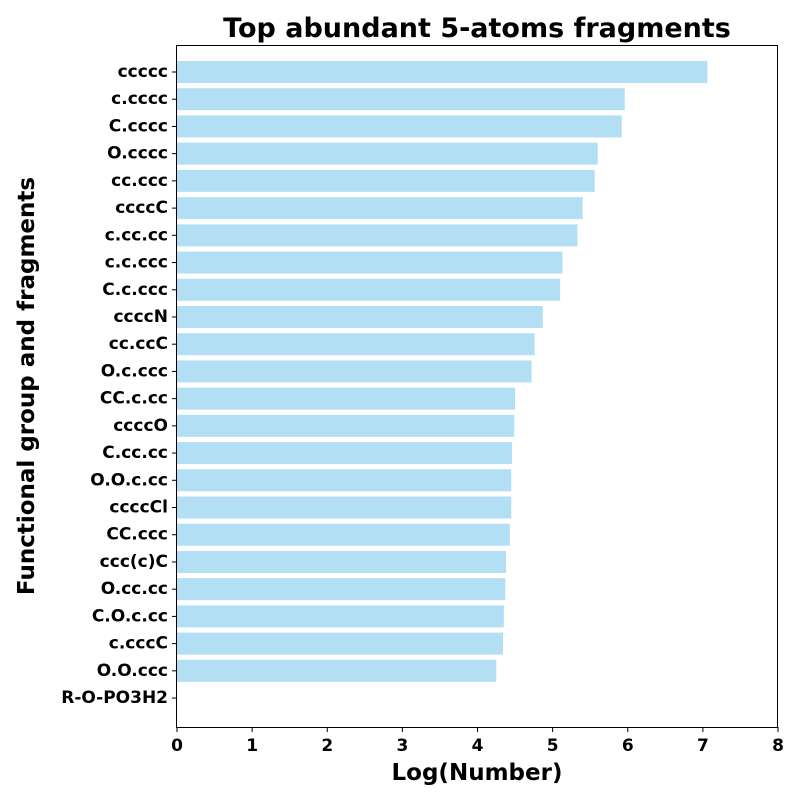  What do you see at coordinates (177, 746) in the screenshot?
I see `x-tick-label: 0` at bounding box center [177, 746].